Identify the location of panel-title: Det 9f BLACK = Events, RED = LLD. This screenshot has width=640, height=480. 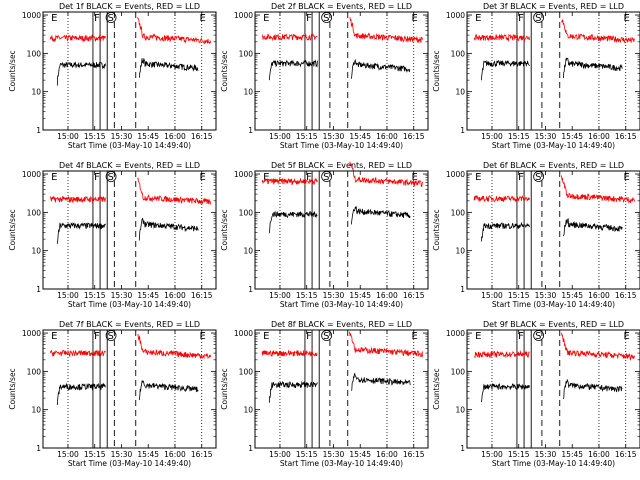
(553, 324).